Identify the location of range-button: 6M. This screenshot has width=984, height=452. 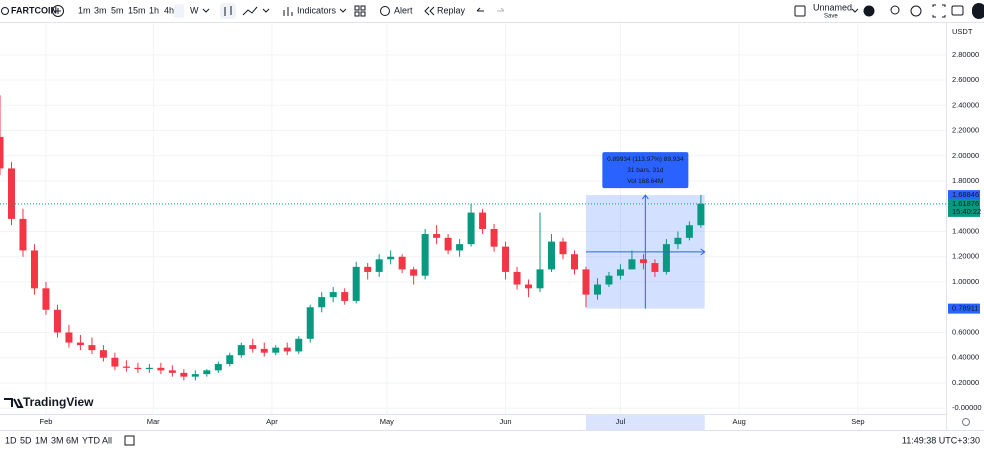
(72, 440).